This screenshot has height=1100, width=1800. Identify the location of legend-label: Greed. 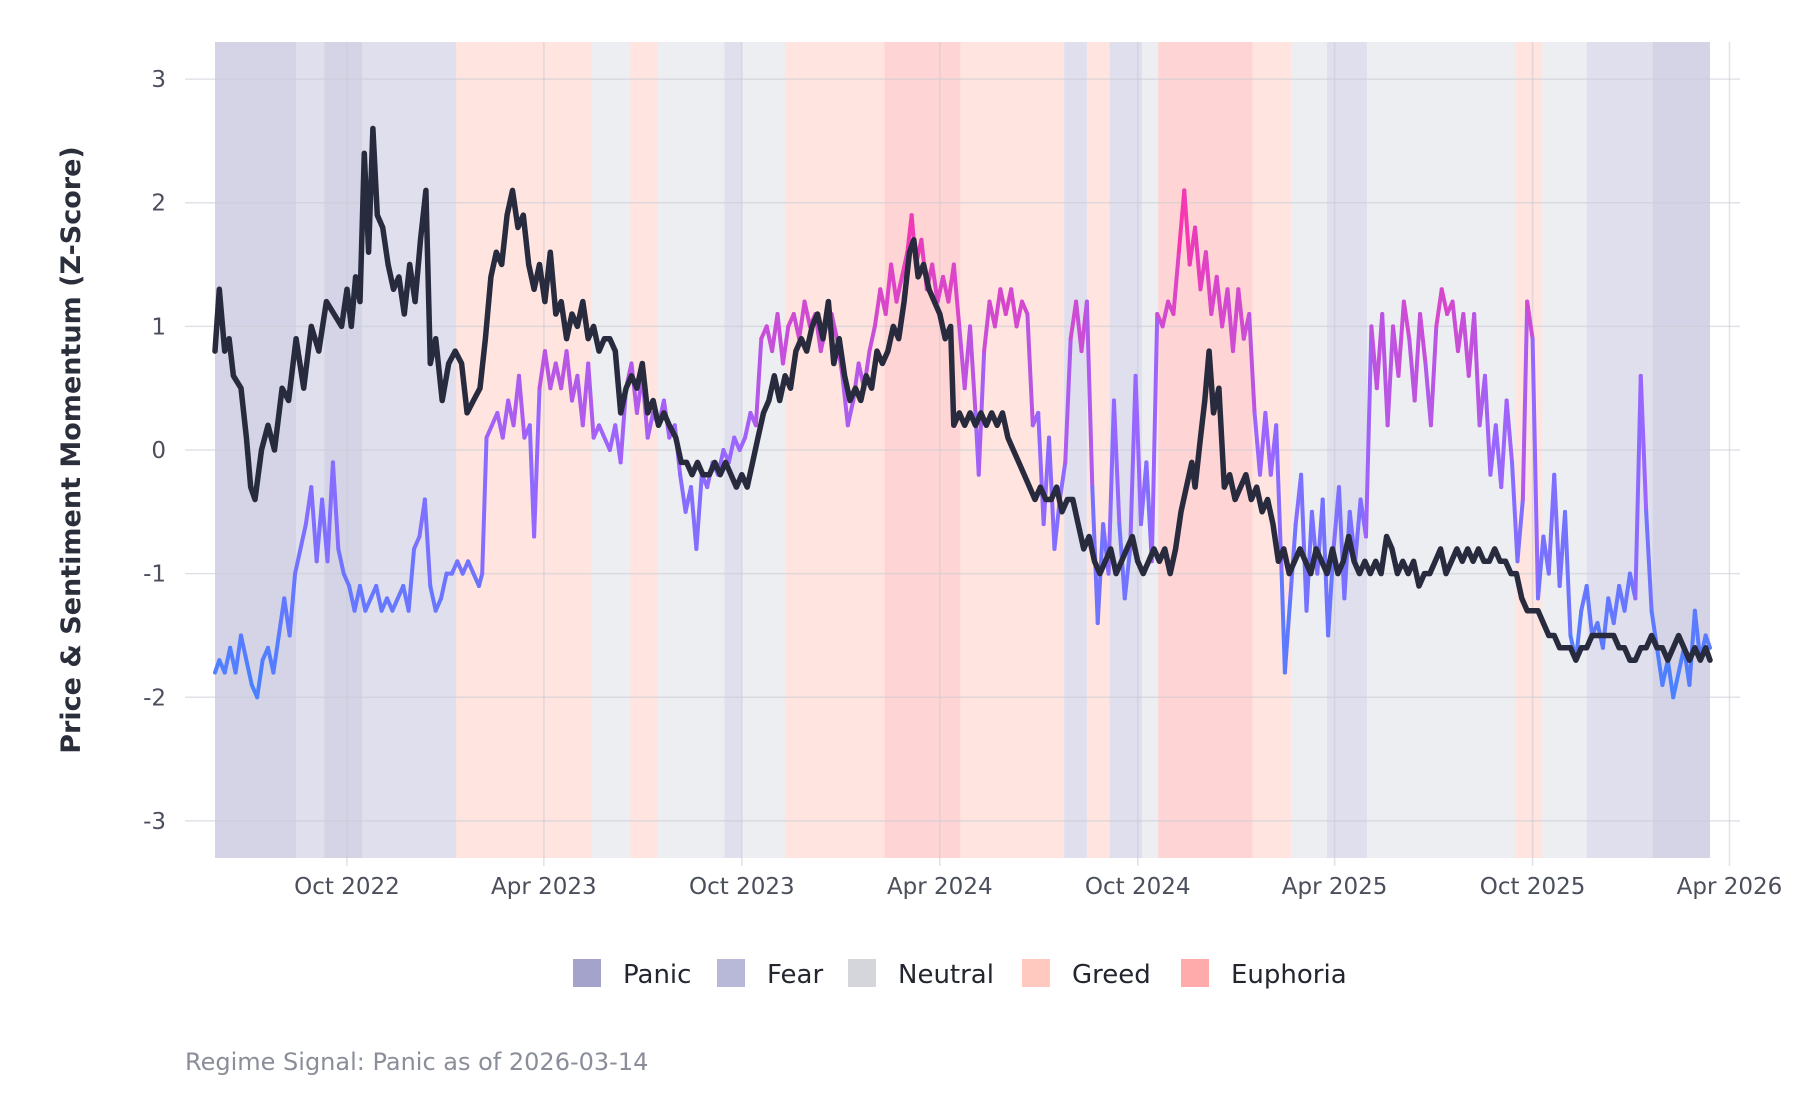
(1111, 975).